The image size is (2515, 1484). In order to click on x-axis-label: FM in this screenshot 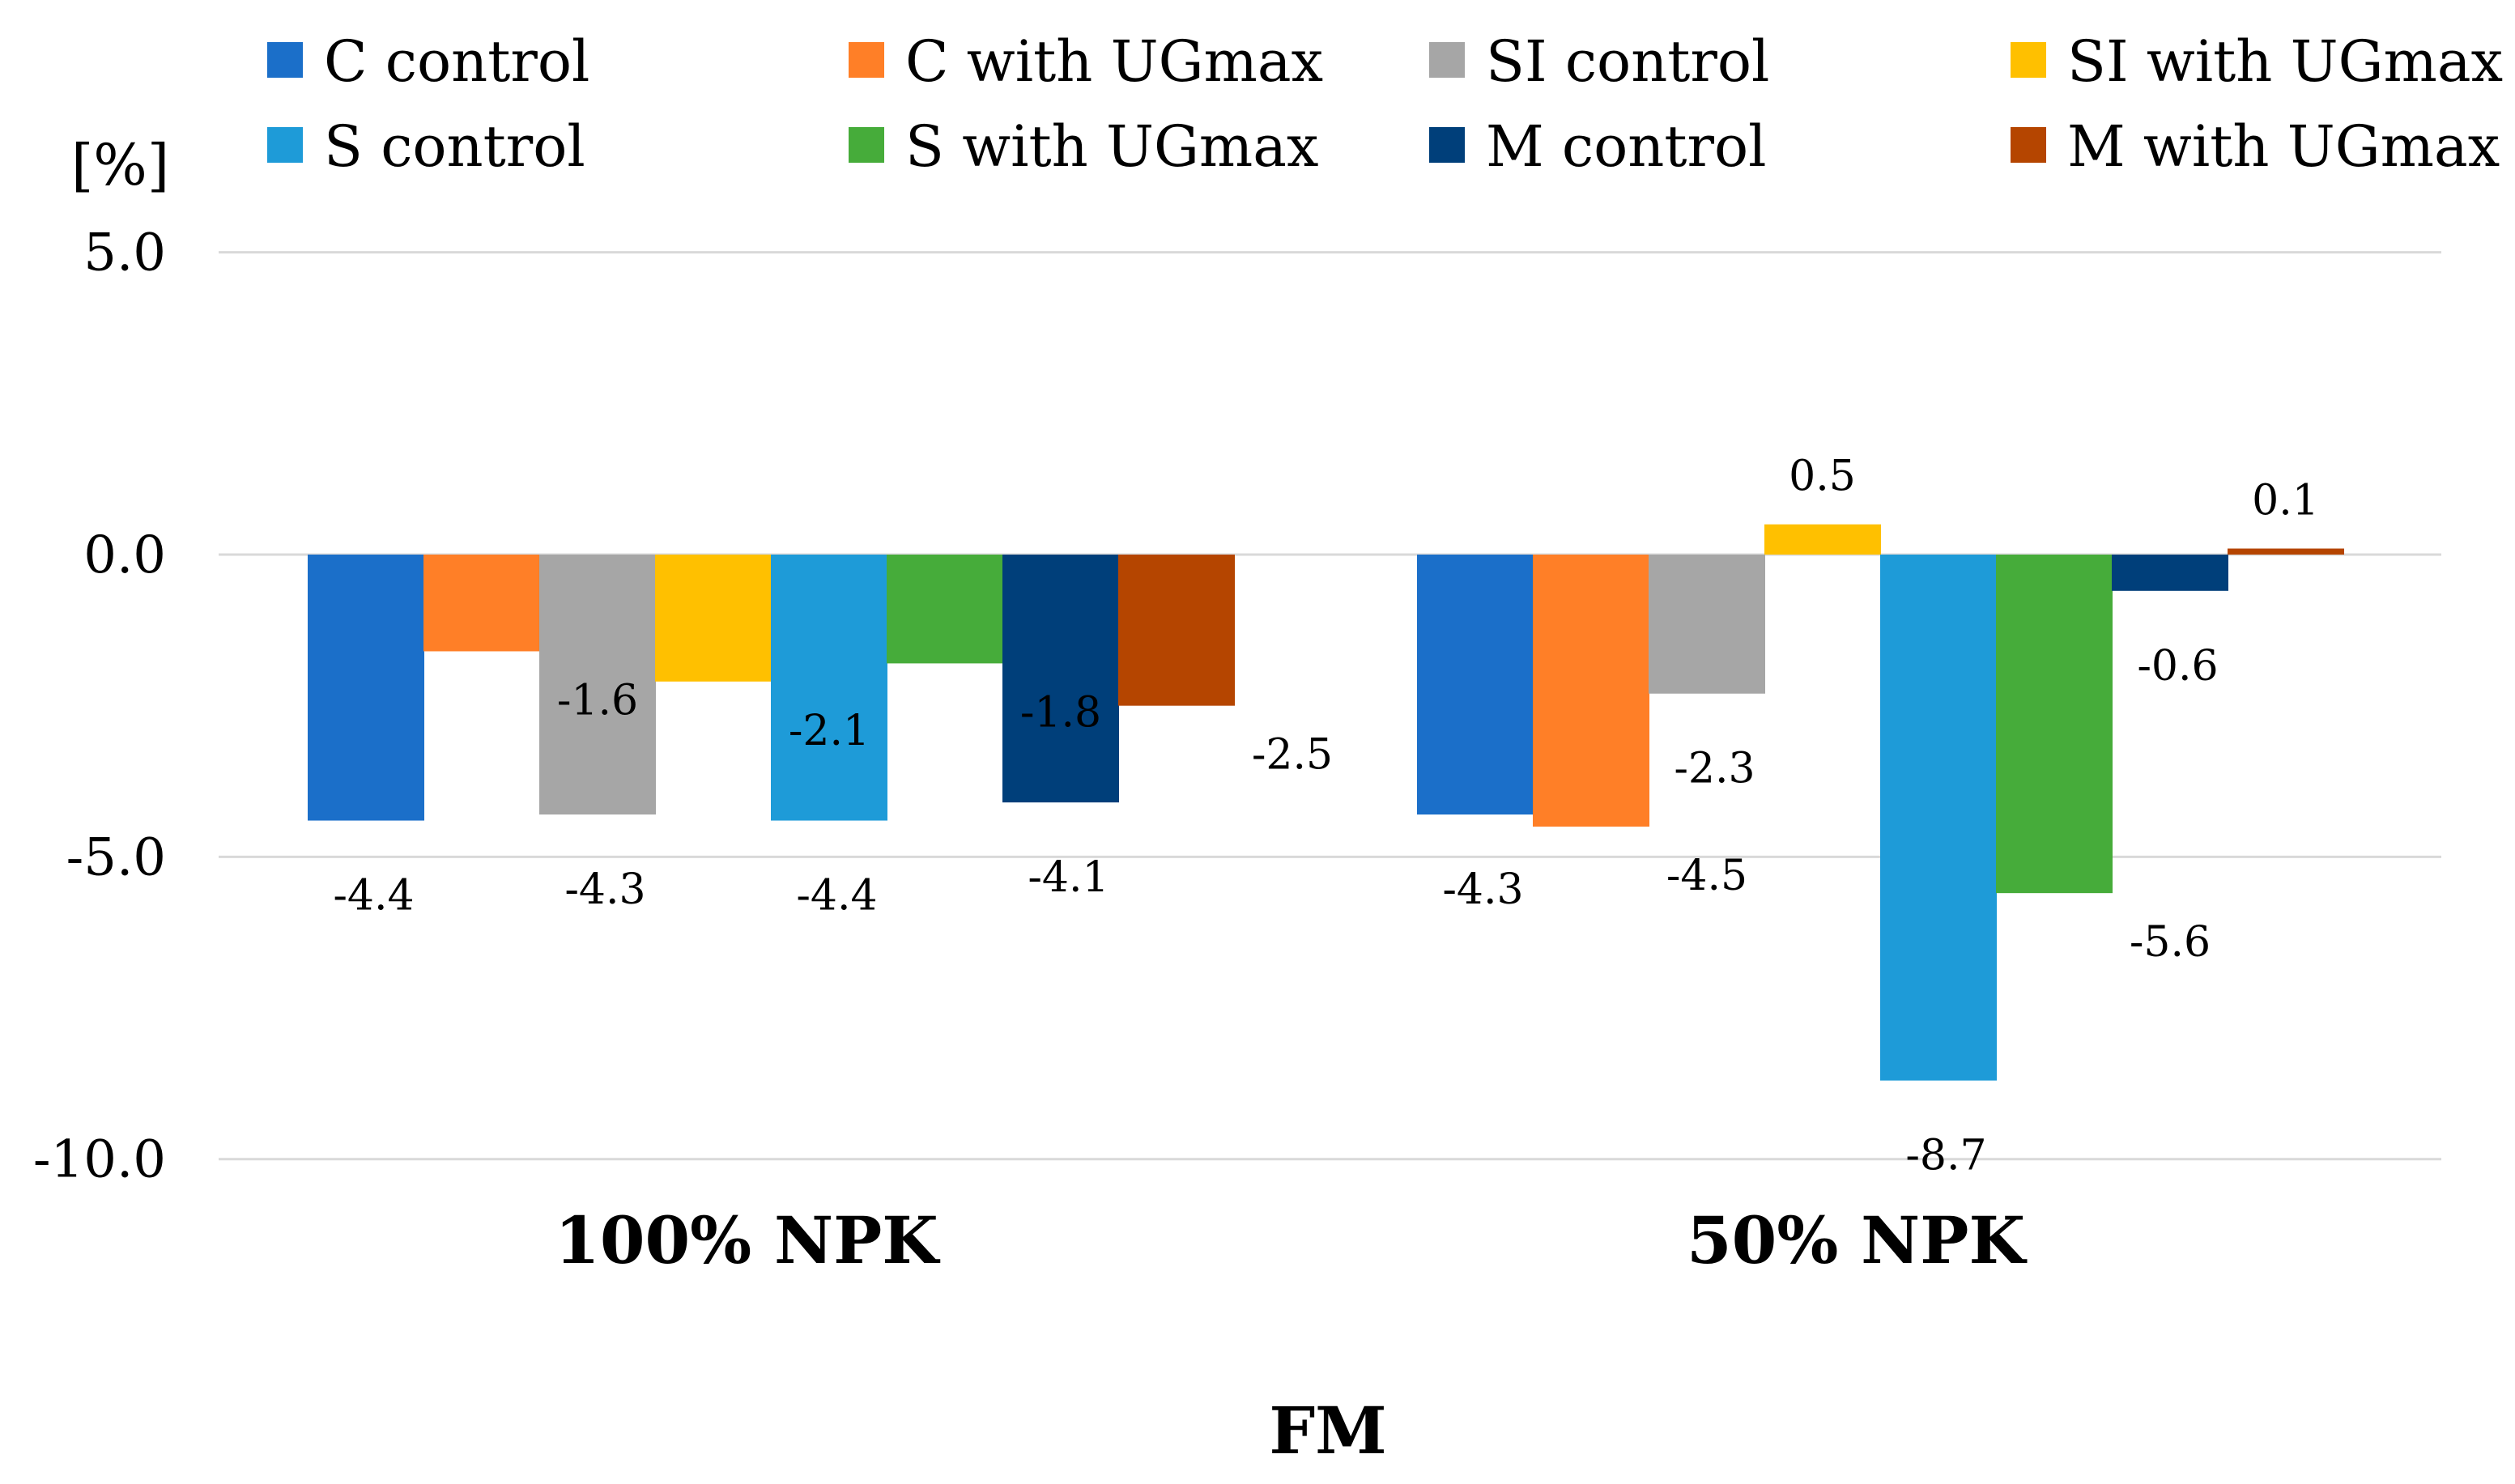, I will do `click(1327, 1431)`.